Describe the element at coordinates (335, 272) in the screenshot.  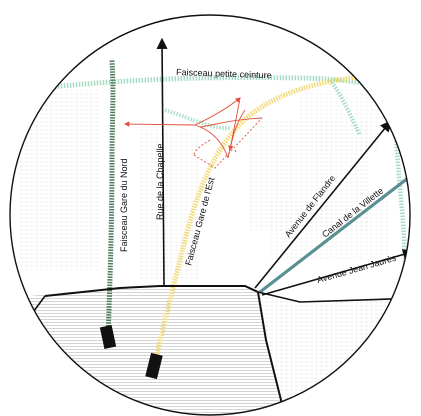
I see `avenue-jaures-line` at that location.